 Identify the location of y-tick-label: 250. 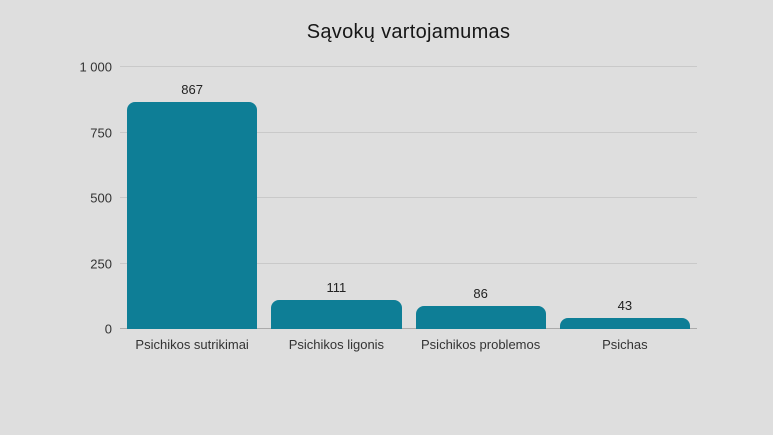
(101, 263).